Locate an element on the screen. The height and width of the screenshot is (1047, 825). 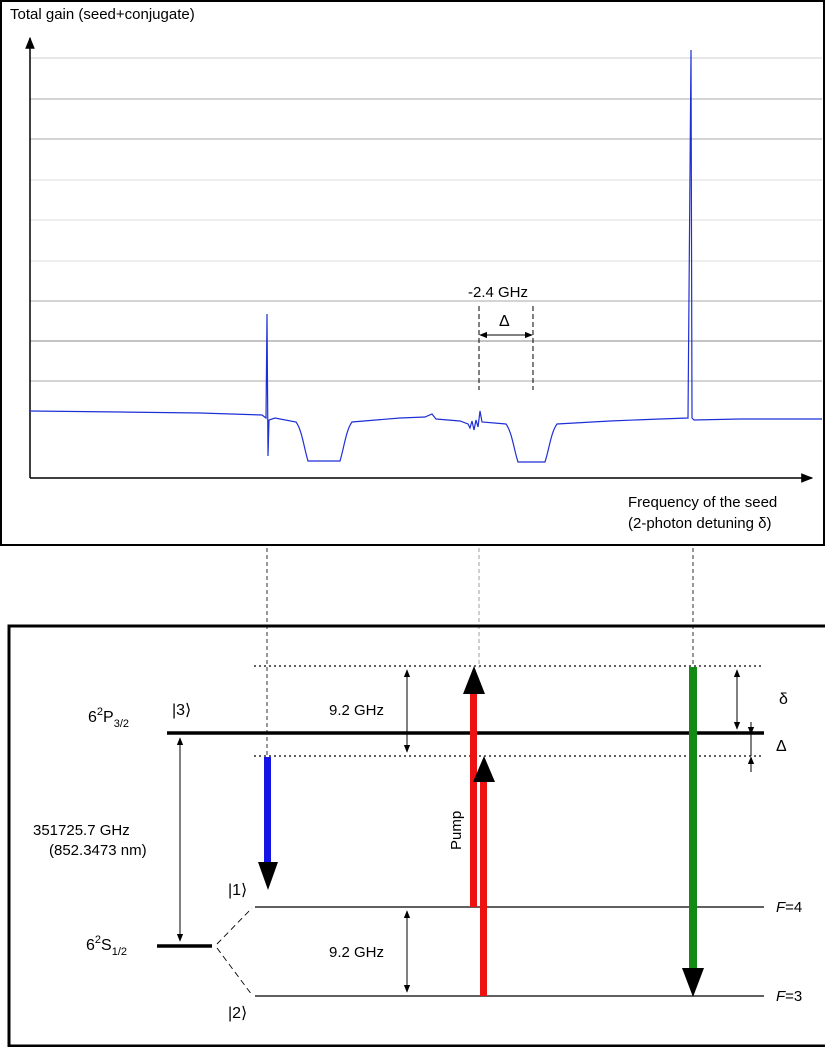
split-line-upper is located at coordinates (234, 926).